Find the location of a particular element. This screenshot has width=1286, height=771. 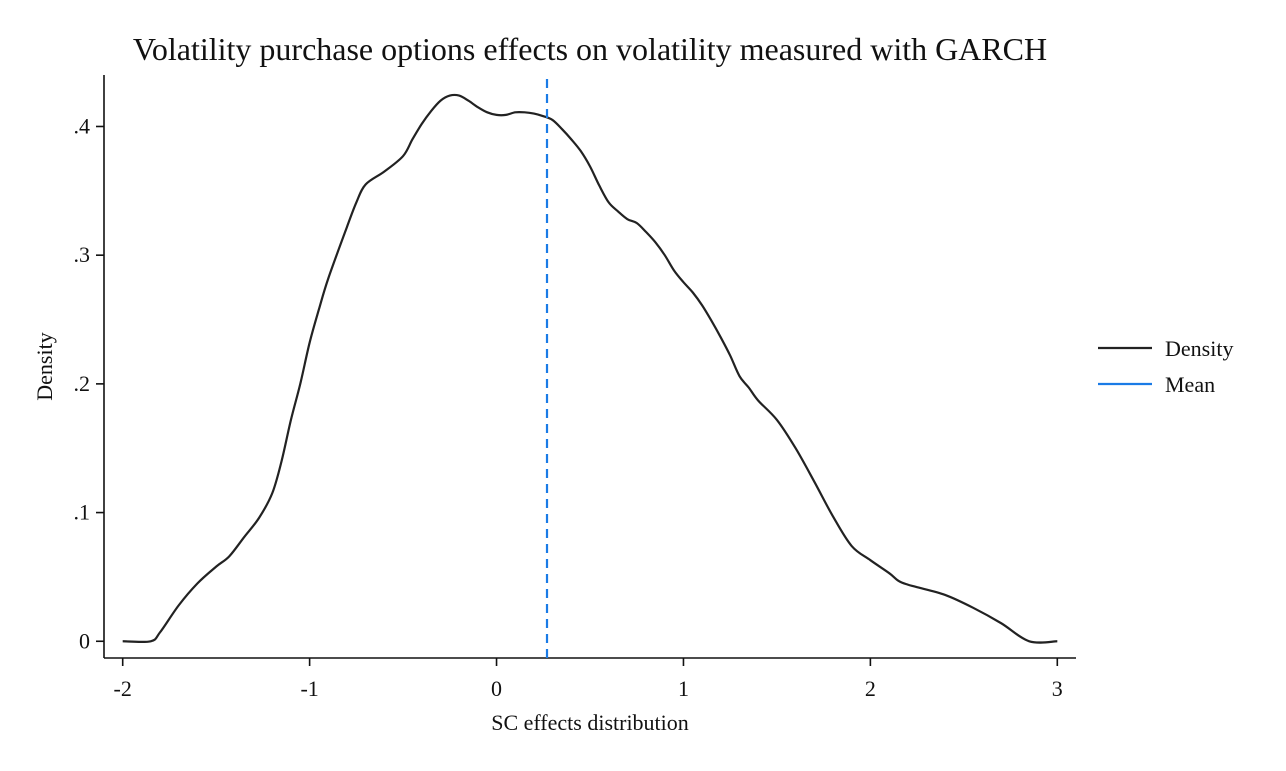

y-tick-label: 0 is located at coordinates (84, 640).